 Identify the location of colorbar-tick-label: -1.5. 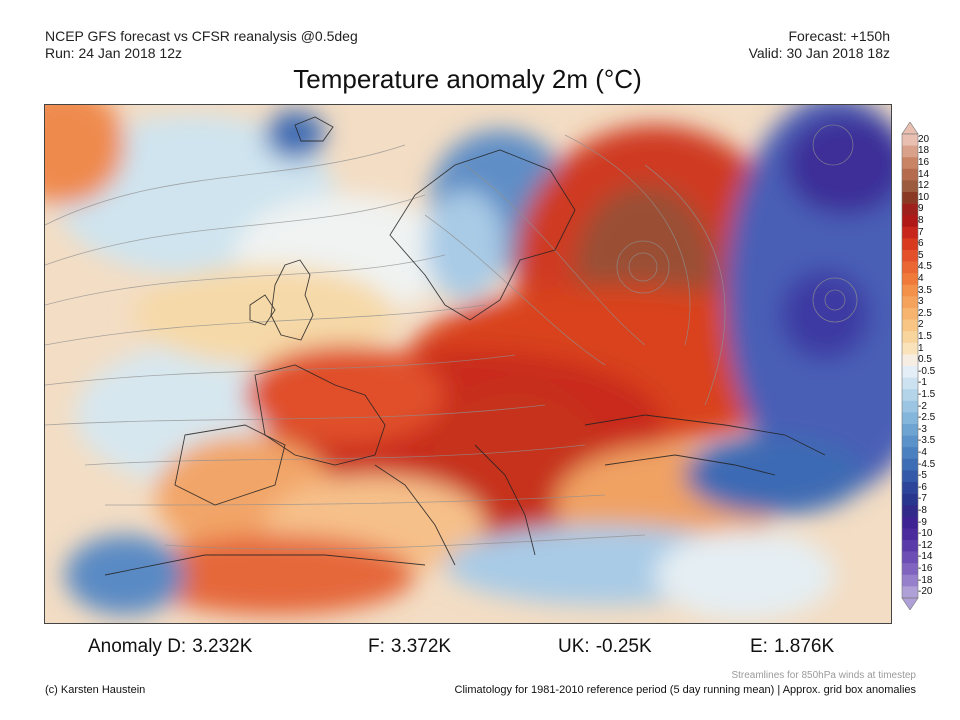
(927, 394).